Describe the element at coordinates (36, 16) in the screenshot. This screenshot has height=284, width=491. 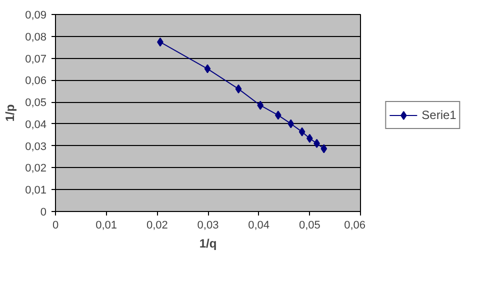
I see `y-tick-label: 0,09` at that location.